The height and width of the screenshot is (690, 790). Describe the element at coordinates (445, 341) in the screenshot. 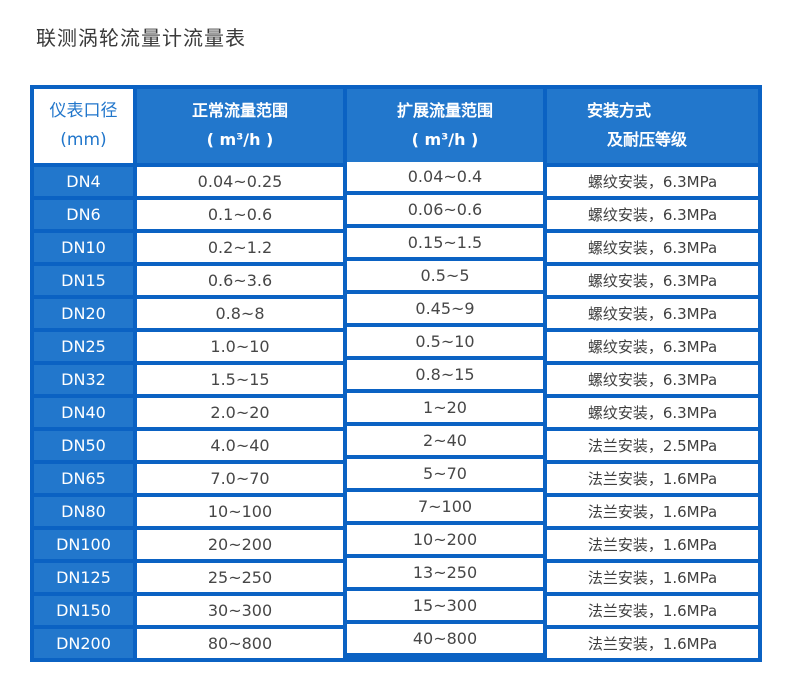

I see `extended-range-cell: 0.5~10` at that location.